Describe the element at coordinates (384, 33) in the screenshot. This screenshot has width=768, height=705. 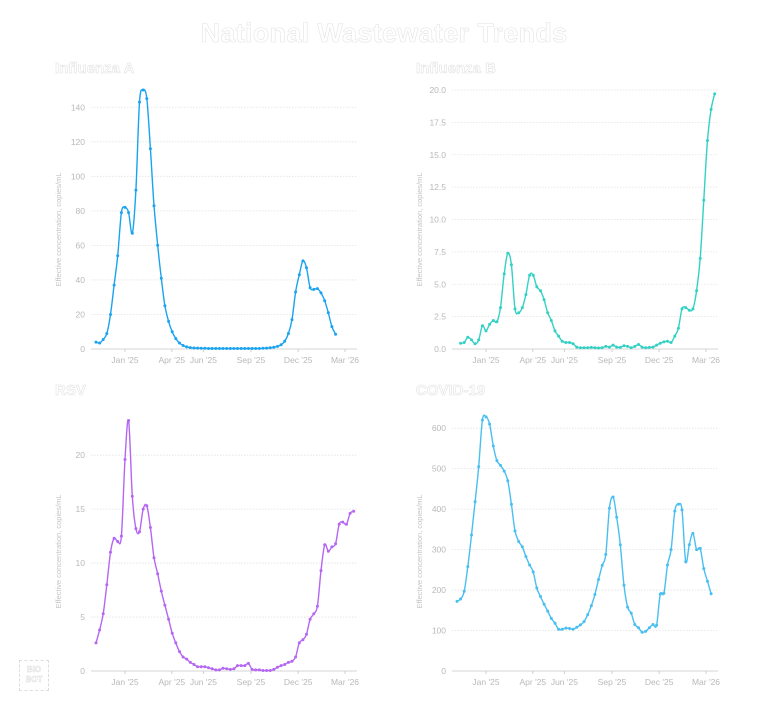
I see `page-title: National Wastewater Trends` at that location.